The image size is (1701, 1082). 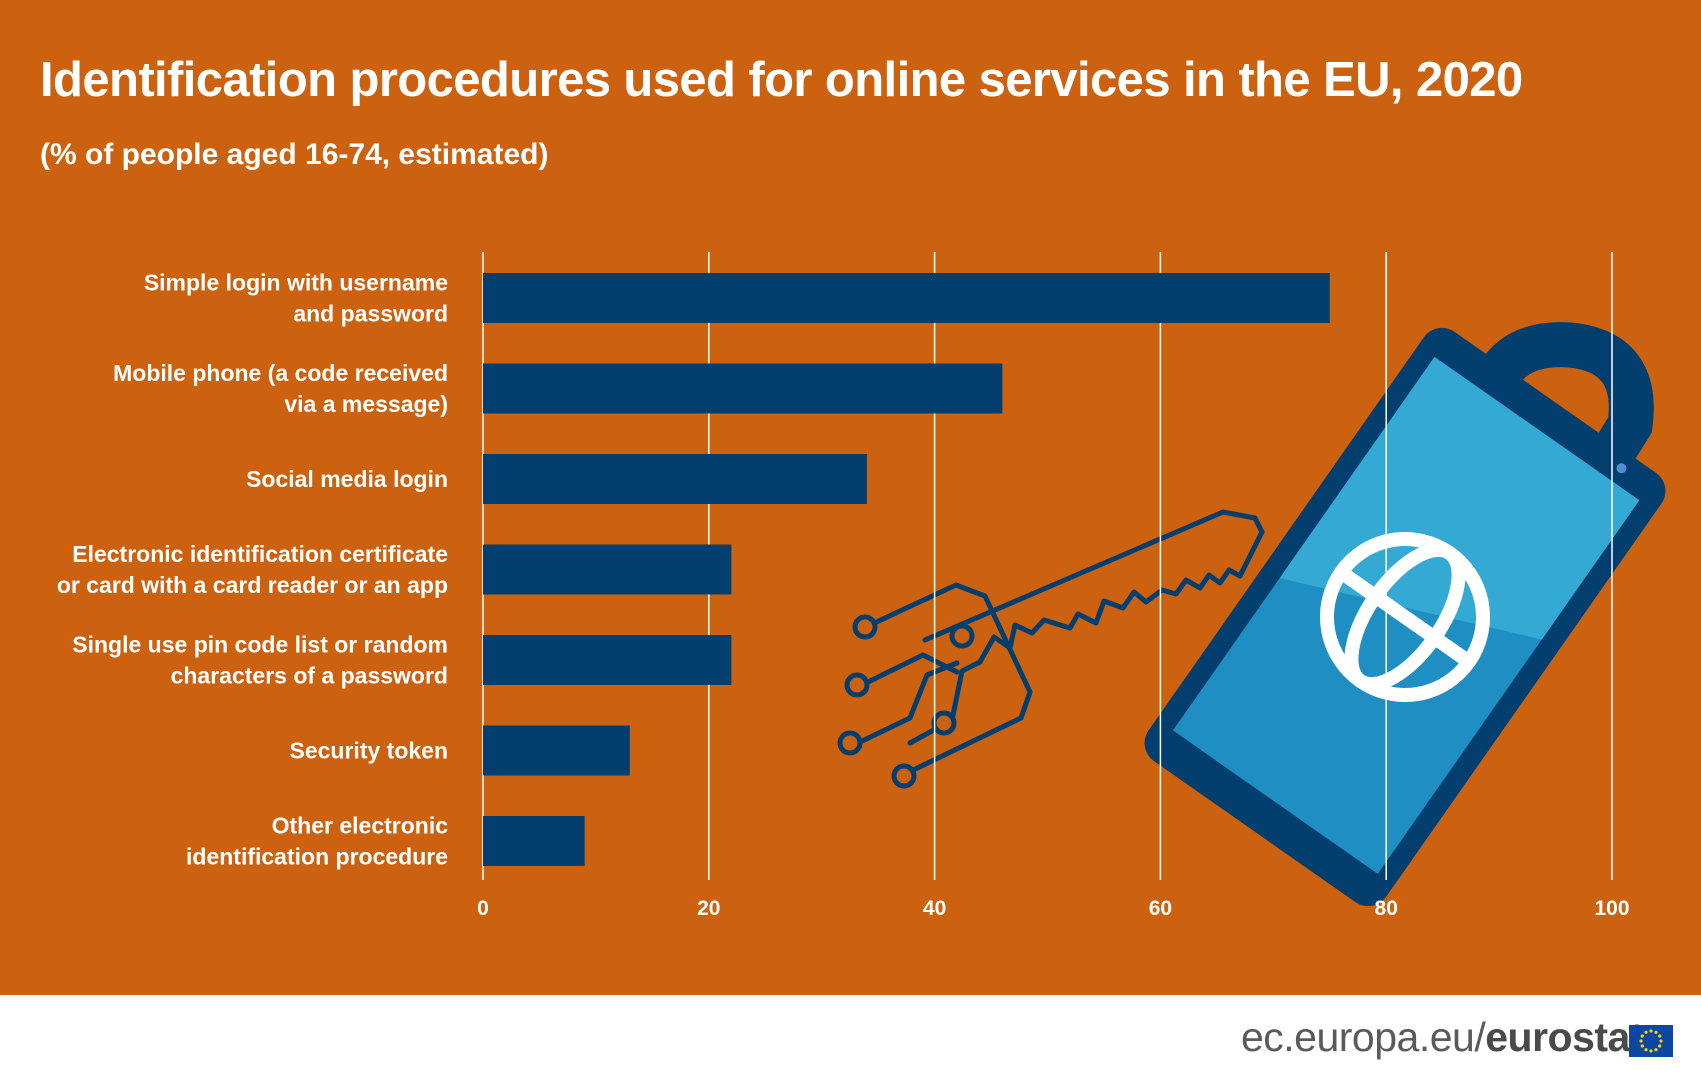 I want to click on source-link: ec.europa.eu/eurostat, so click(x=1442, y=1037).